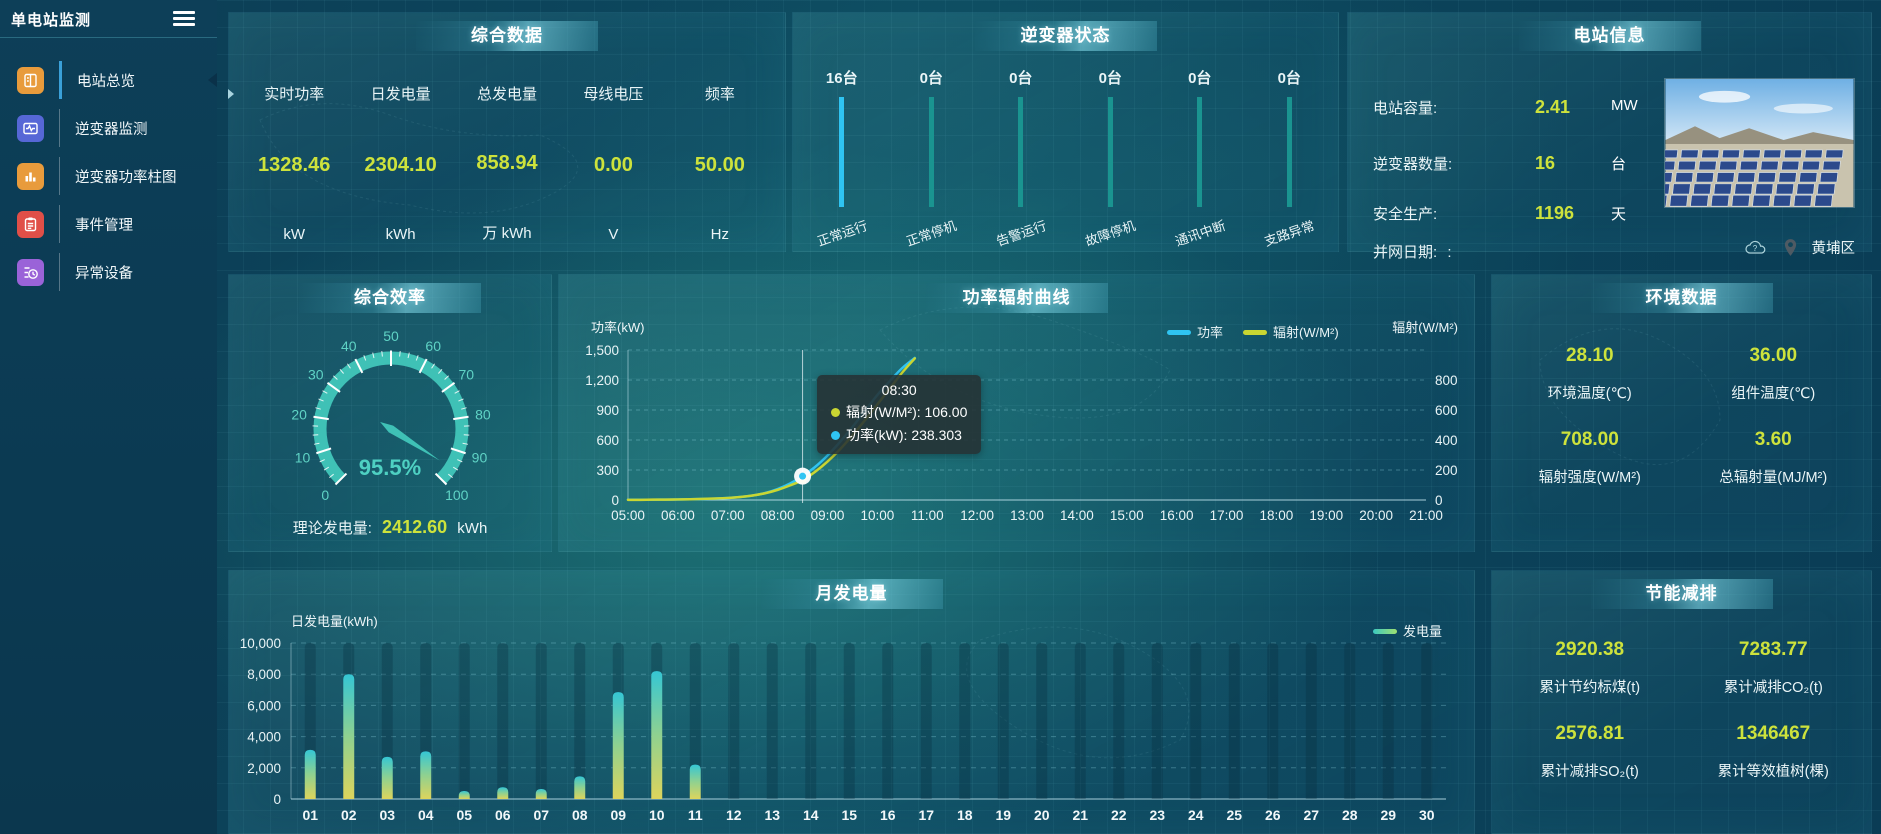 Image resolution: width=1881 pixels, height=834 pixels. I want to click on svg-text: 04, so click(426, 815).